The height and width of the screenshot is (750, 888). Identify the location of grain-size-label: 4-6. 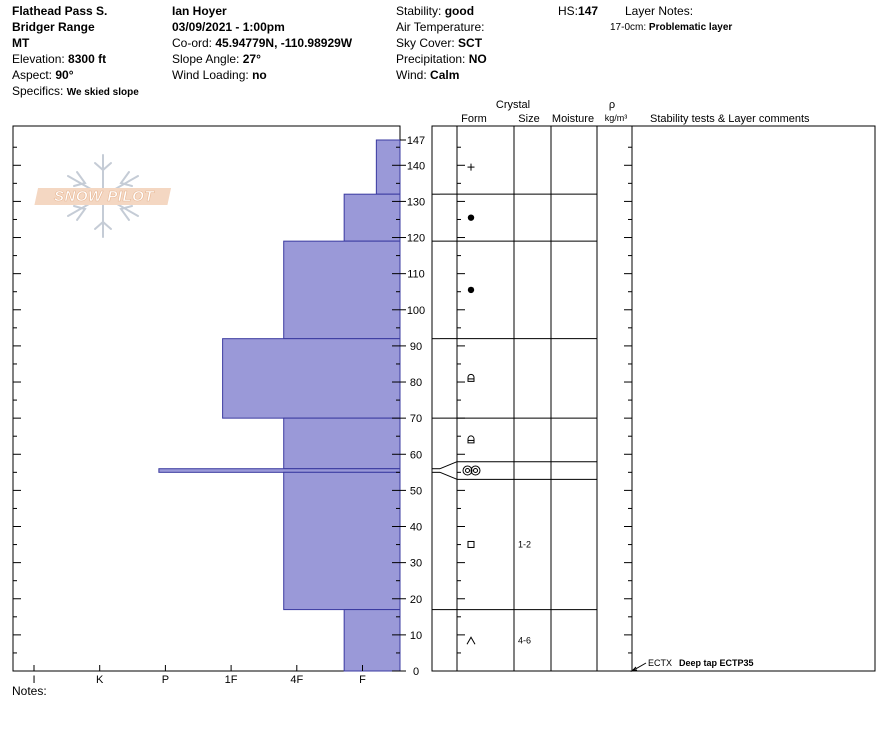
(524, 640).